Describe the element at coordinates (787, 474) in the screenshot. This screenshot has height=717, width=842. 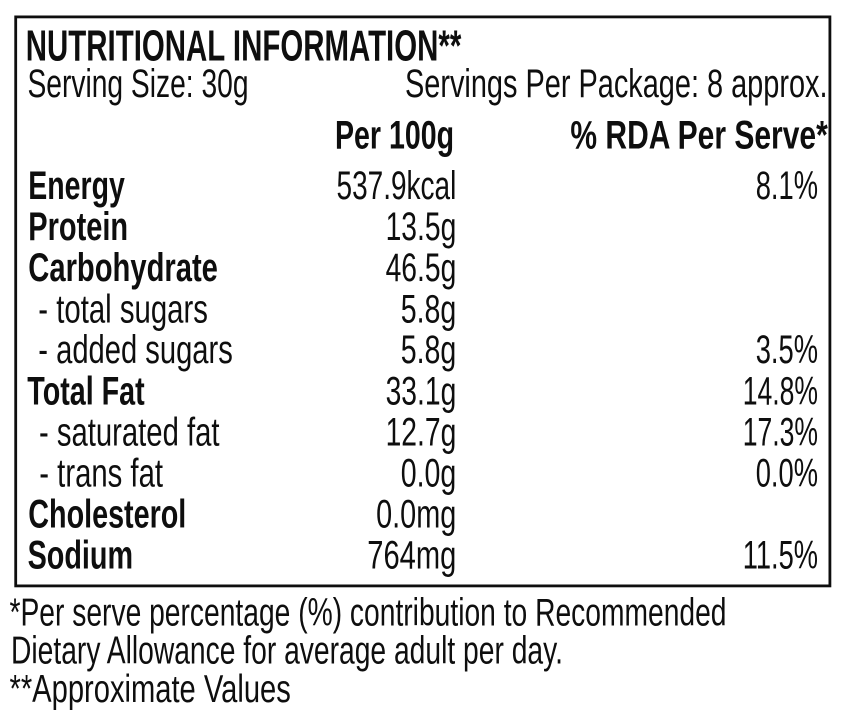
I see `svg-text: 0.0%` at that location.